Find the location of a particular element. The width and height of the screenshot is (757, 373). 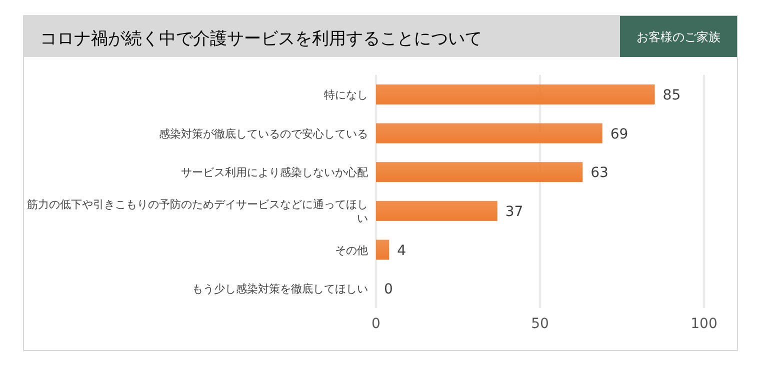

y-tick-label: サービス利用により感染しないか心配 is located at coordinates (274, 173).